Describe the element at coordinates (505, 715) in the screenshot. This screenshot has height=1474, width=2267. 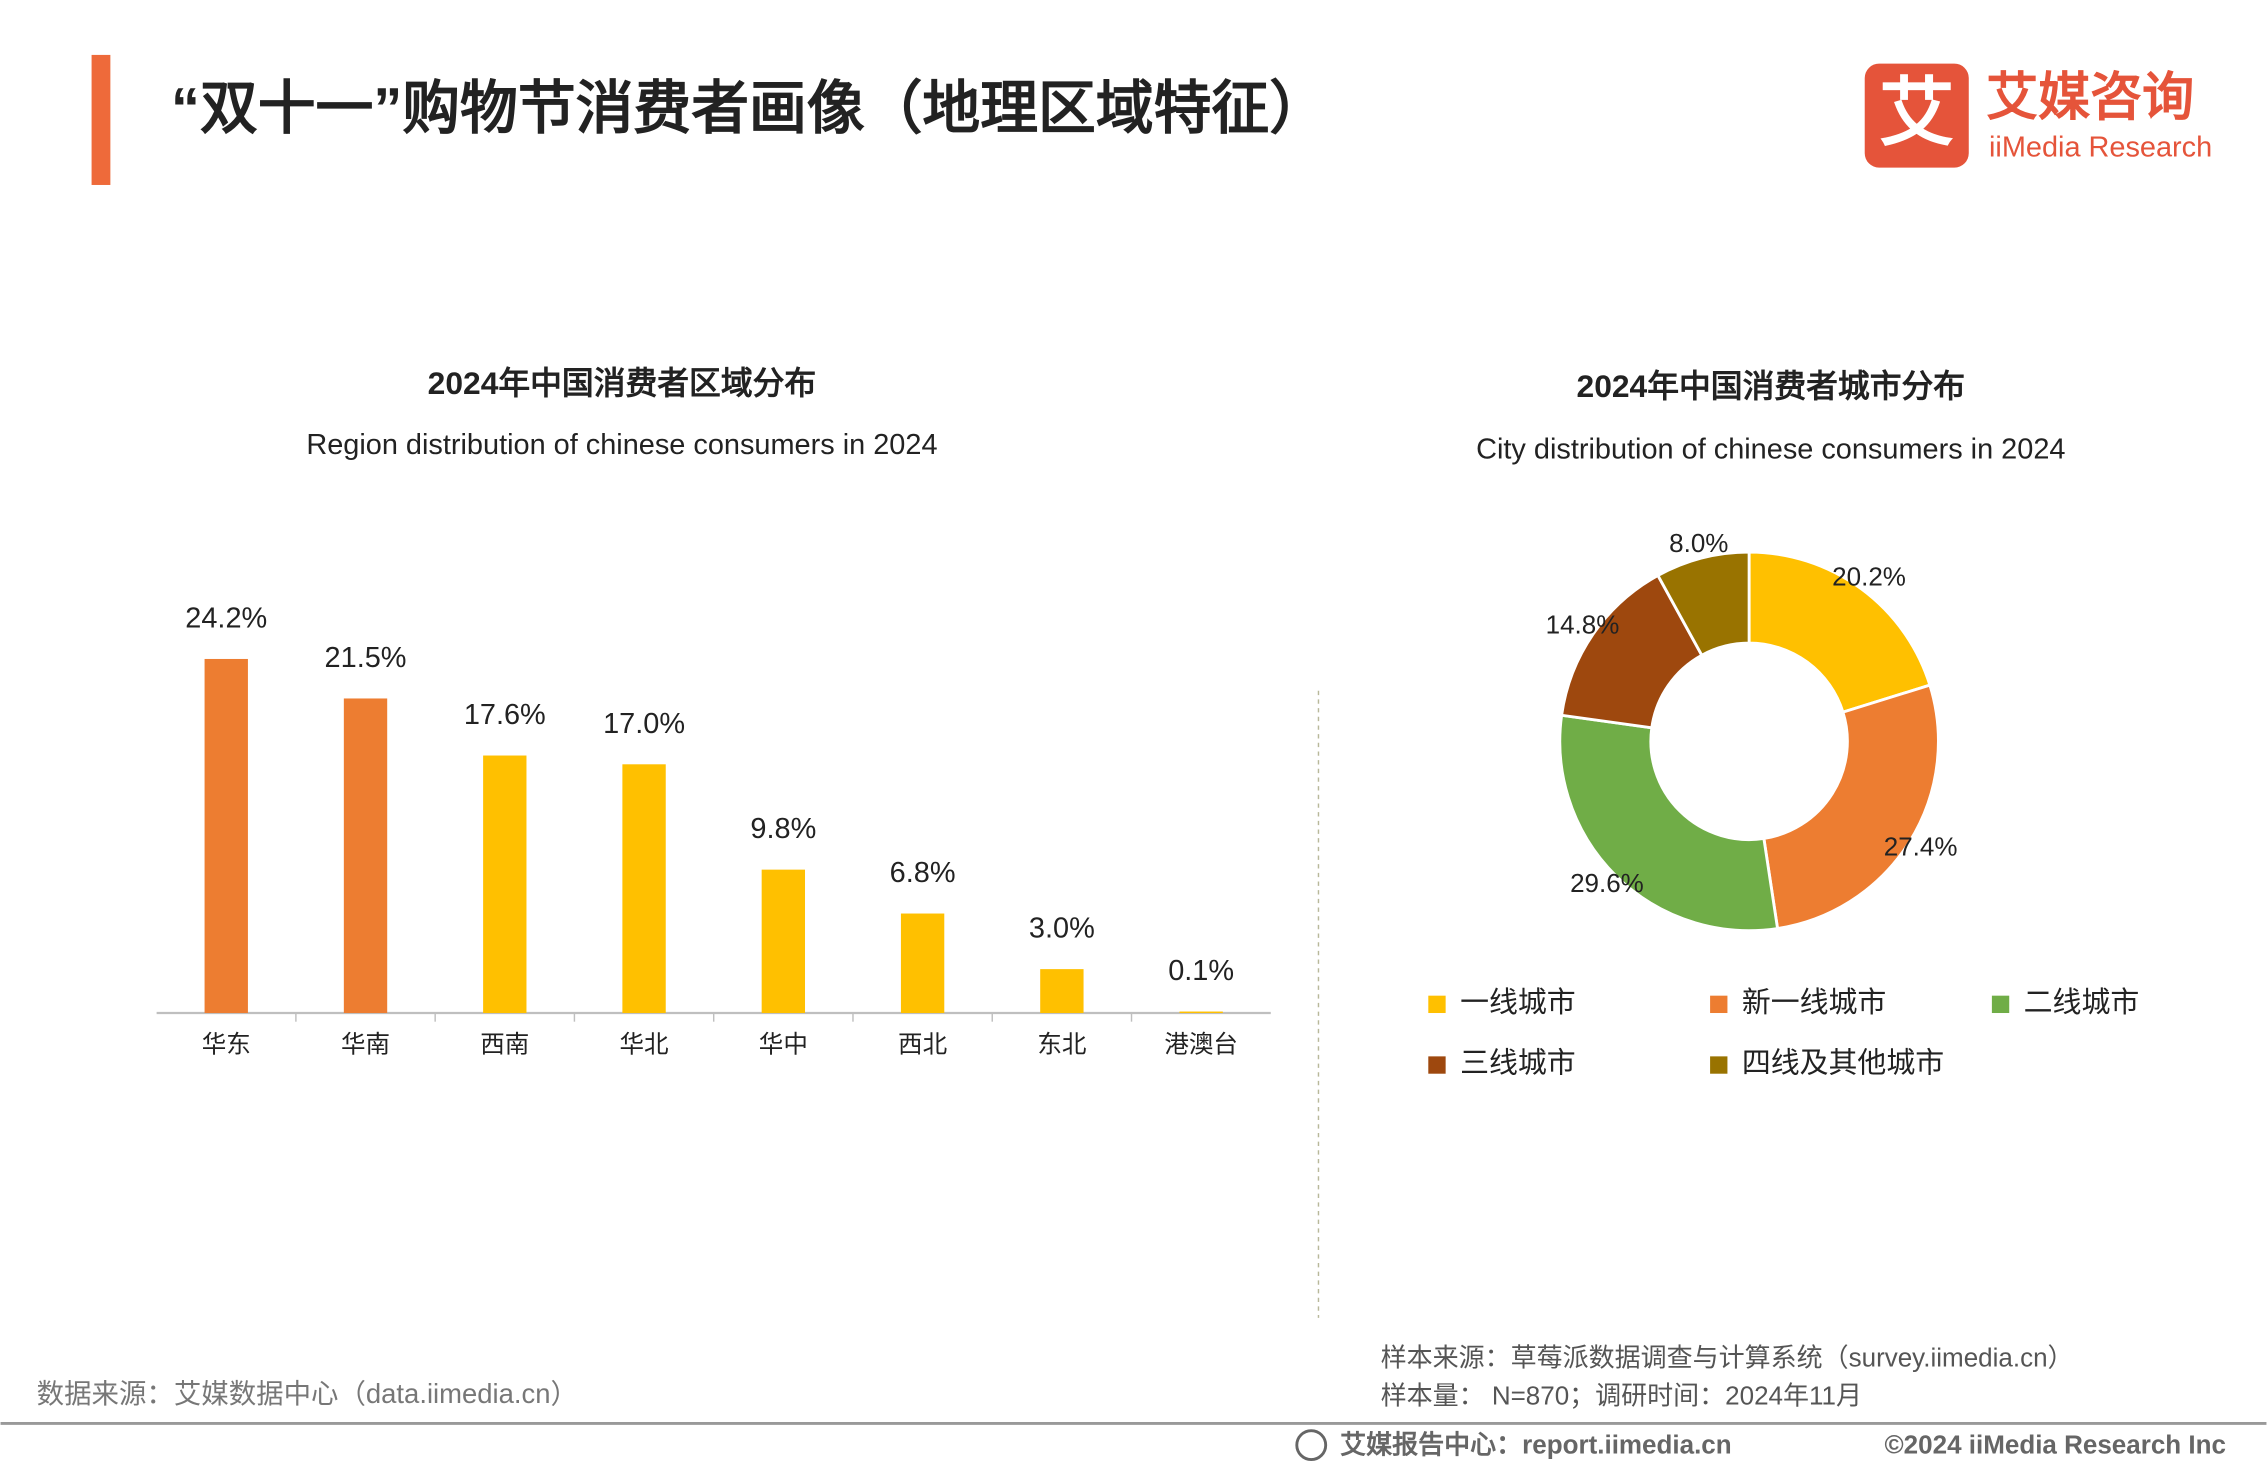
I see `value-label: 17.6%` at that location.